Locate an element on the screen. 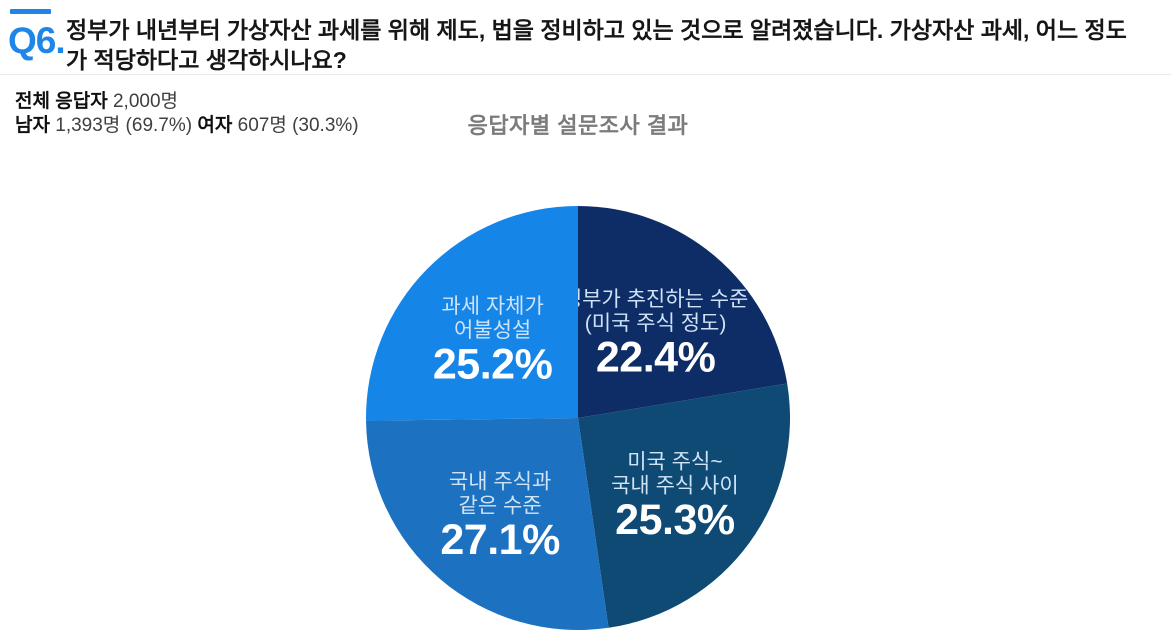 The width and height of the screenshot is (1171, 640). pie-slice-1-value: 25.3% is located at coordinates (675, 520).